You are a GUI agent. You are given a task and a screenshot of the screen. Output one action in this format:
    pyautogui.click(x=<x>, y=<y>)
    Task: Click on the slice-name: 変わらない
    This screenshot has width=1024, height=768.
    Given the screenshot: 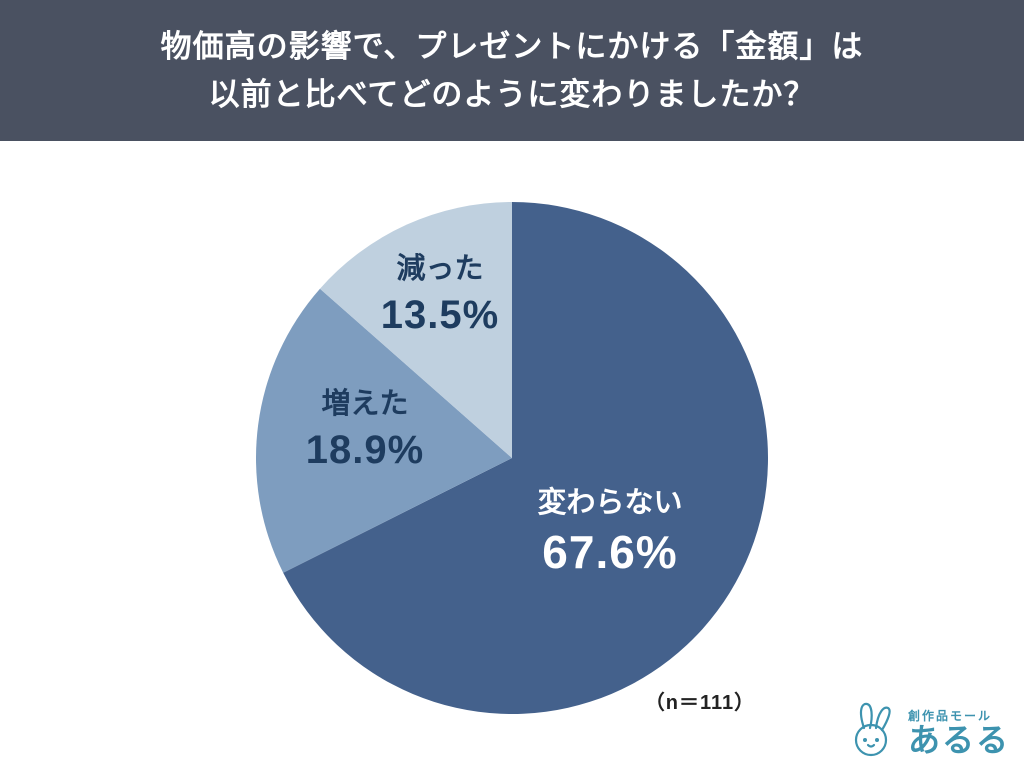 What is the action you would take?
    pyautogui.click(x=610, y=503)
    